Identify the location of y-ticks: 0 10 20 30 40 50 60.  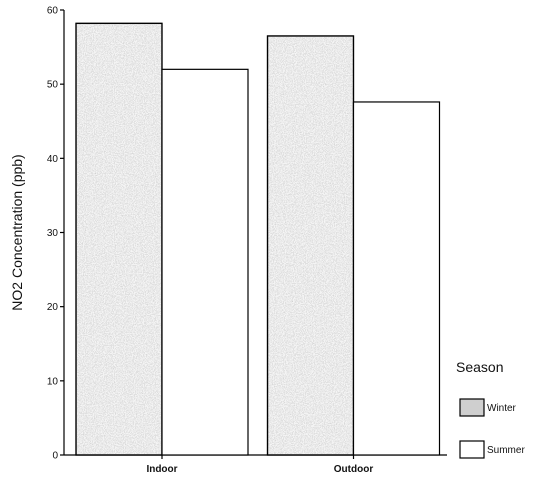
(55, 234).